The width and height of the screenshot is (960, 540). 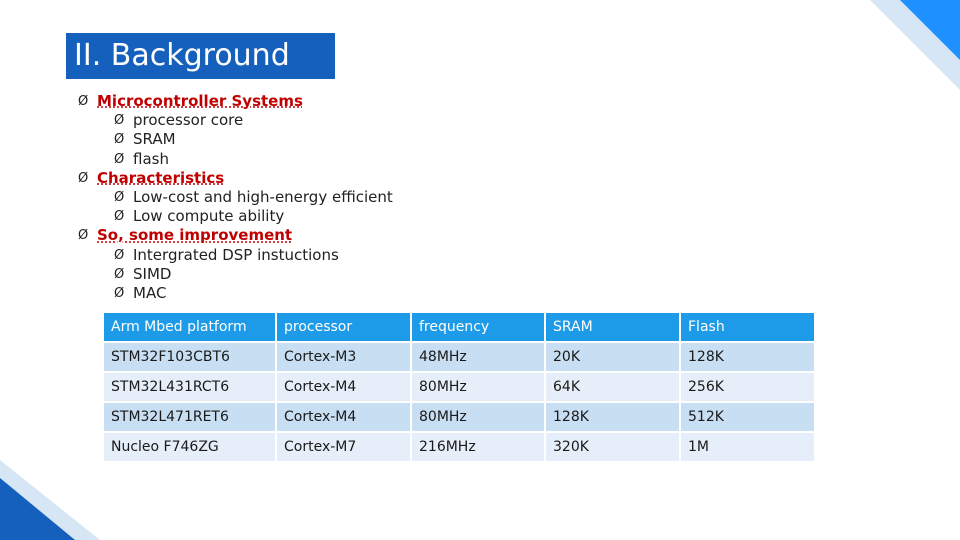 What do you see at coordinates (161, 177) in the screenshot?
I see `bullet-heading-text: Characteristics` at bounding box center [161, 177].